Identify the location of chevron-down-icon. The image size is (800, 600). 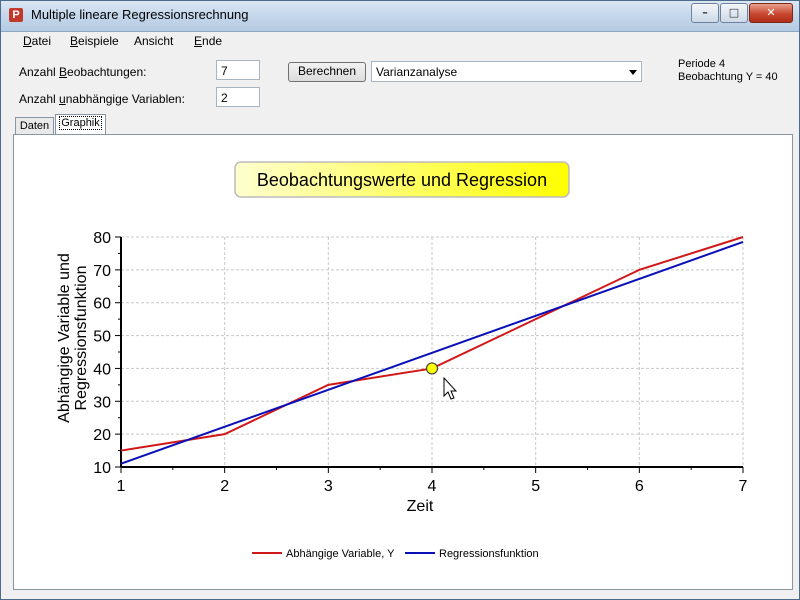
(633, 72).